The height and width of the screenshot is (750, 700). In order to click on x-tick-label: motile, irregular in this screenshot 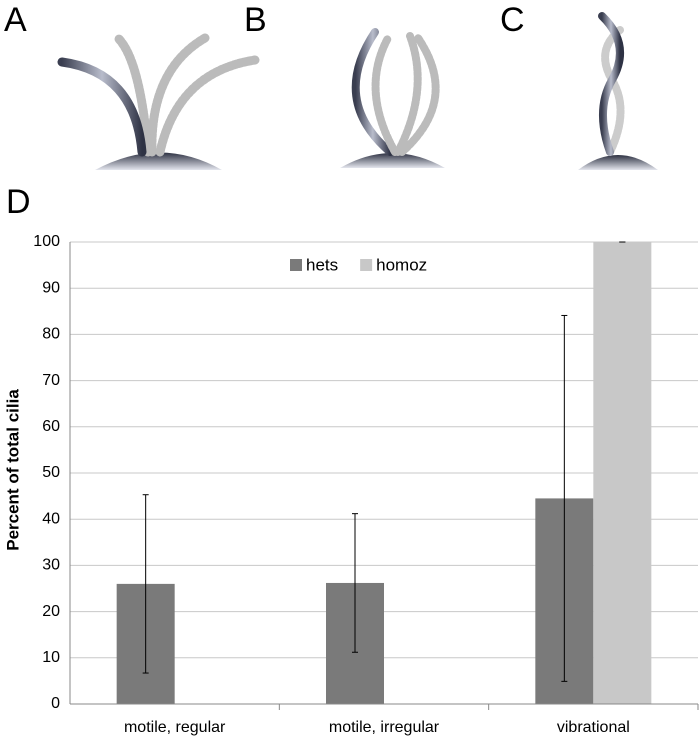, I will do `click(384, 727)`.